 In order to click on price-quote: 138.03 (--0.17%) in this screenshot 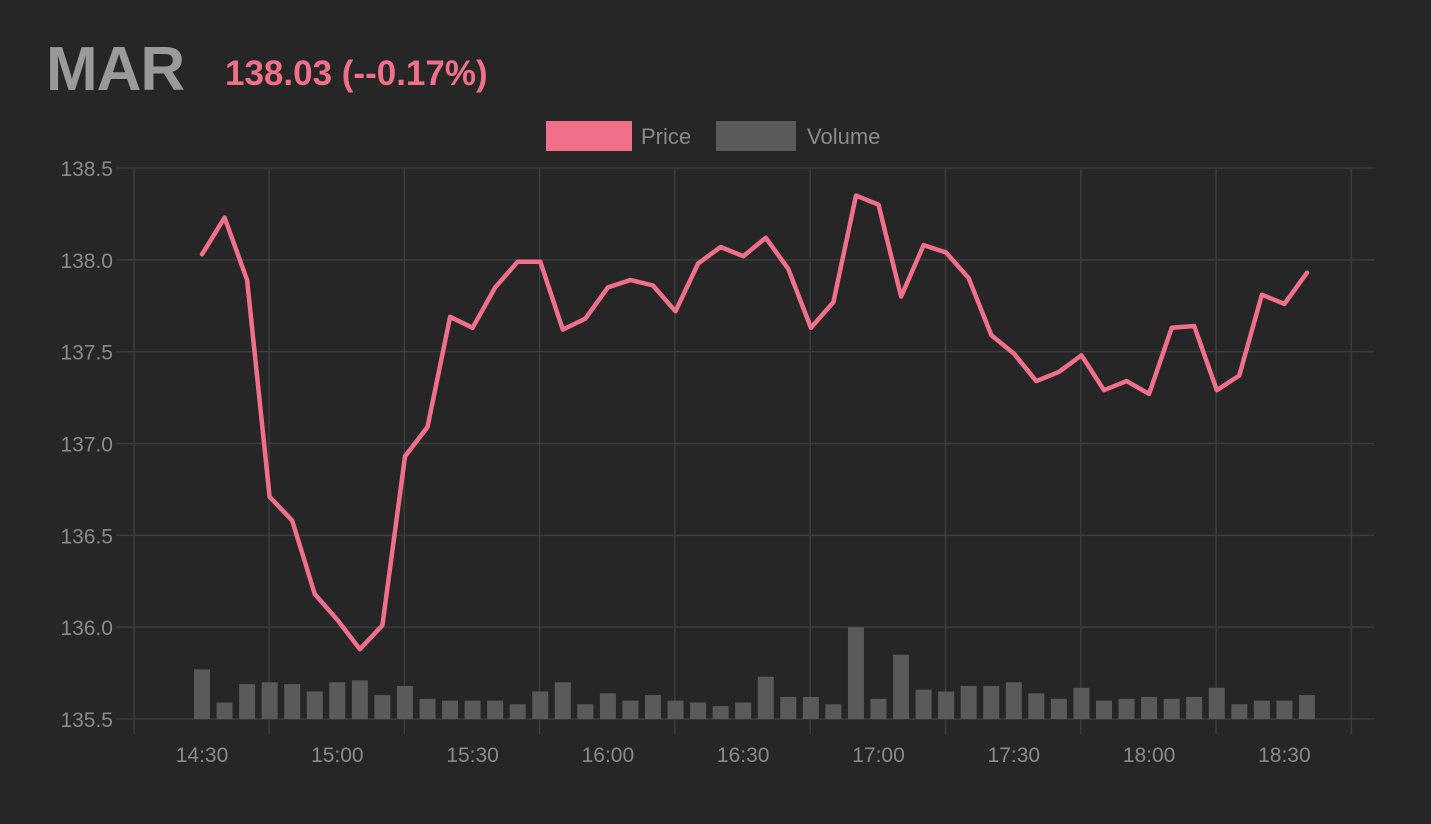, I will do `click(356, 73)`.